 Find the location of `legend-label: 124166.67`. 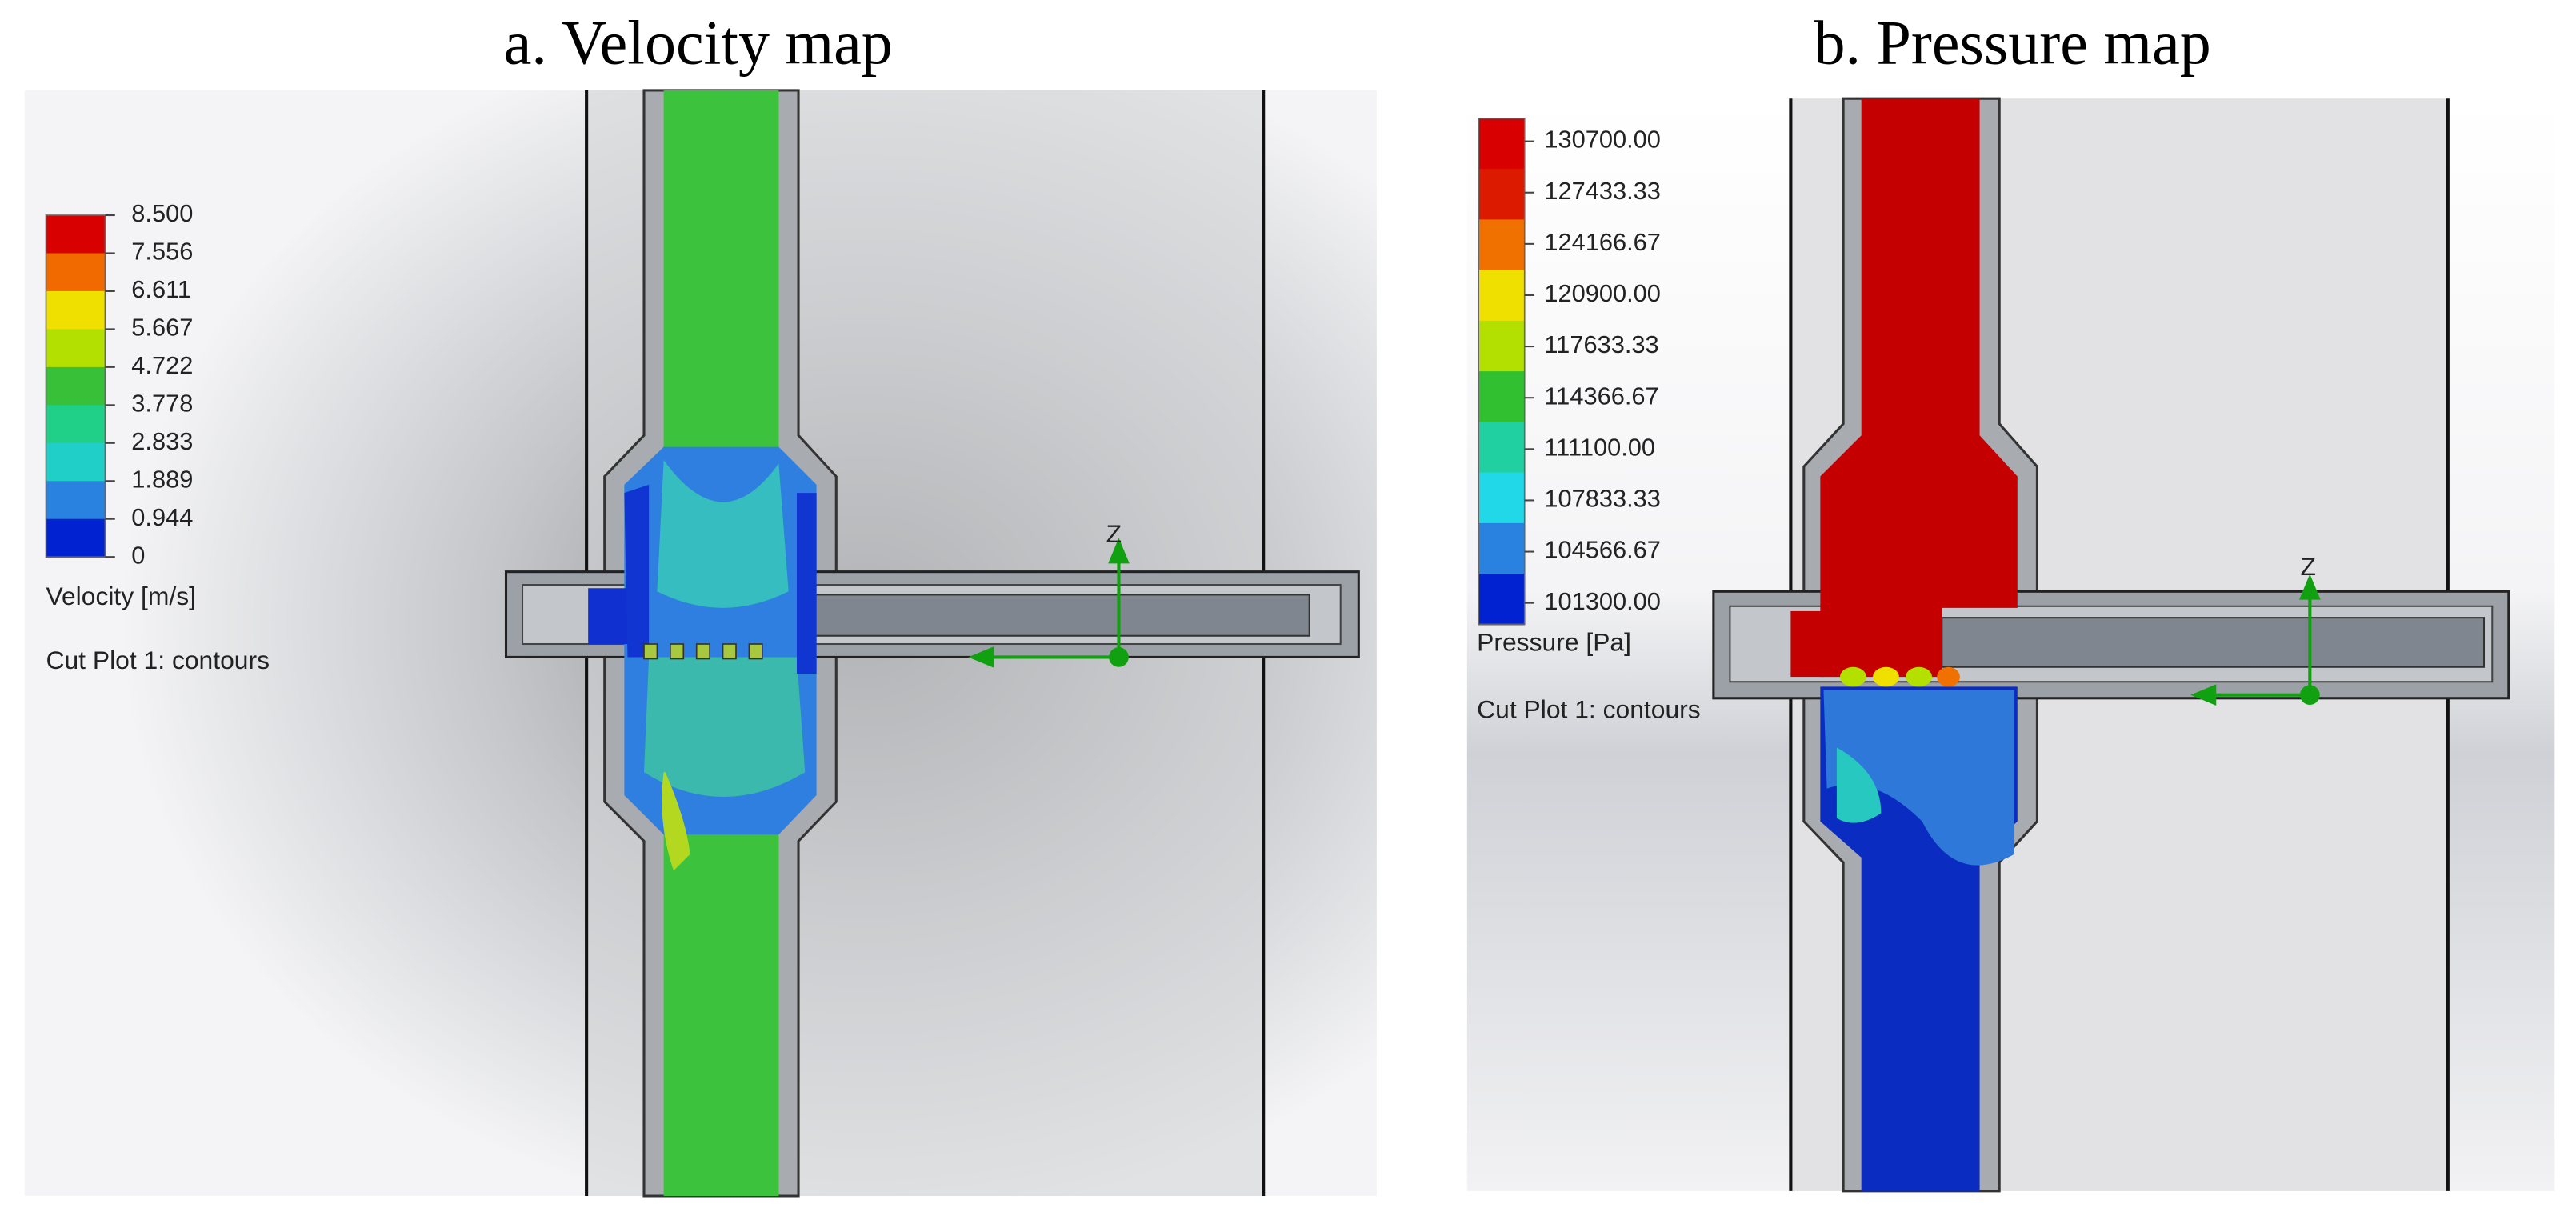

legend-label: 124166.67 is located at coordinates (1602, 242).